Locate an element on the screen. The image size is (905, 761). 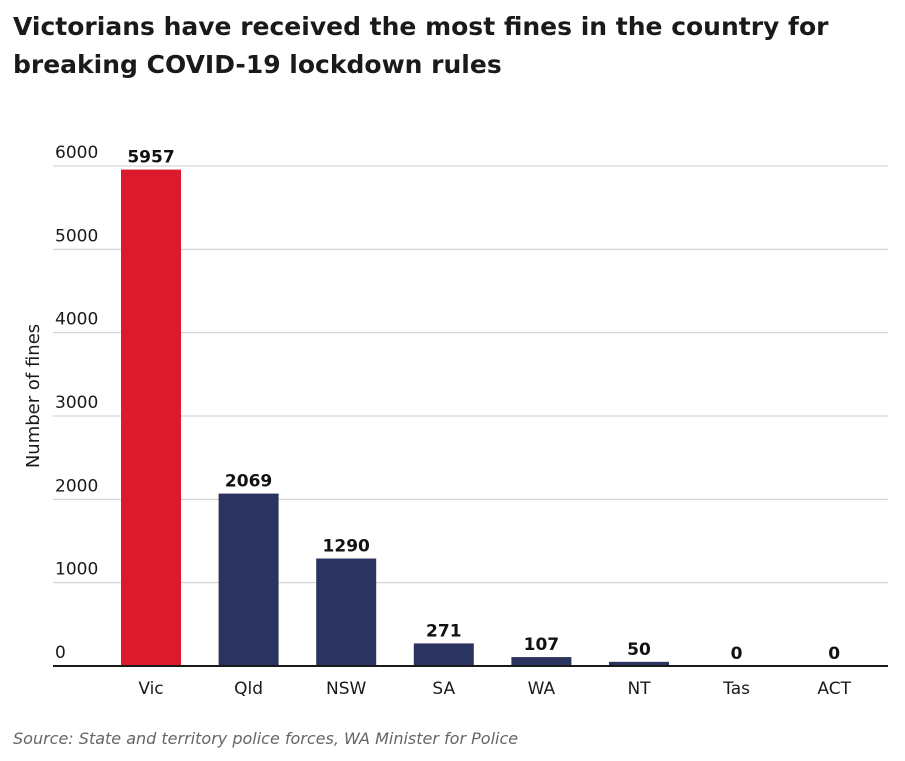
bar-wa is located at coordinates (541, 661).